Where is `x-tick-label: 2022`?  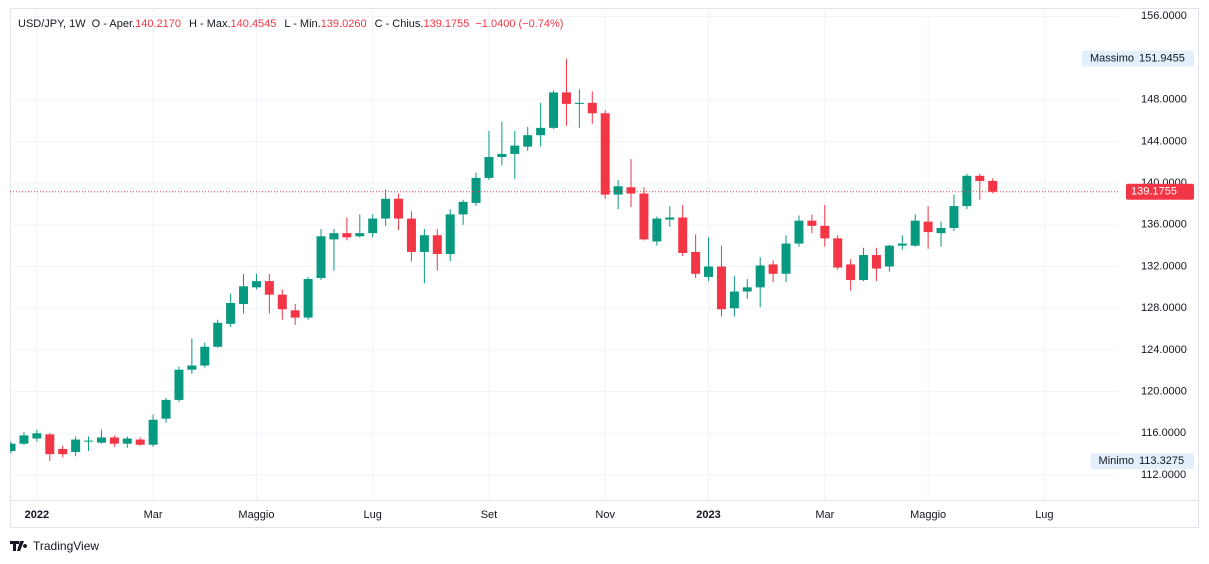
x-tick-label: 2022 is located at coordinates (37, 515).